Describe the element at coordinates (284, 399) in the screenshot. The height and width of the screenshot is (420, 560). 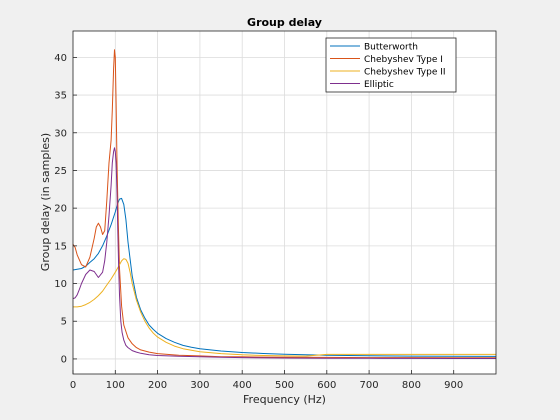
I see `x-axis-label: Frequency (Hz)` at that location.